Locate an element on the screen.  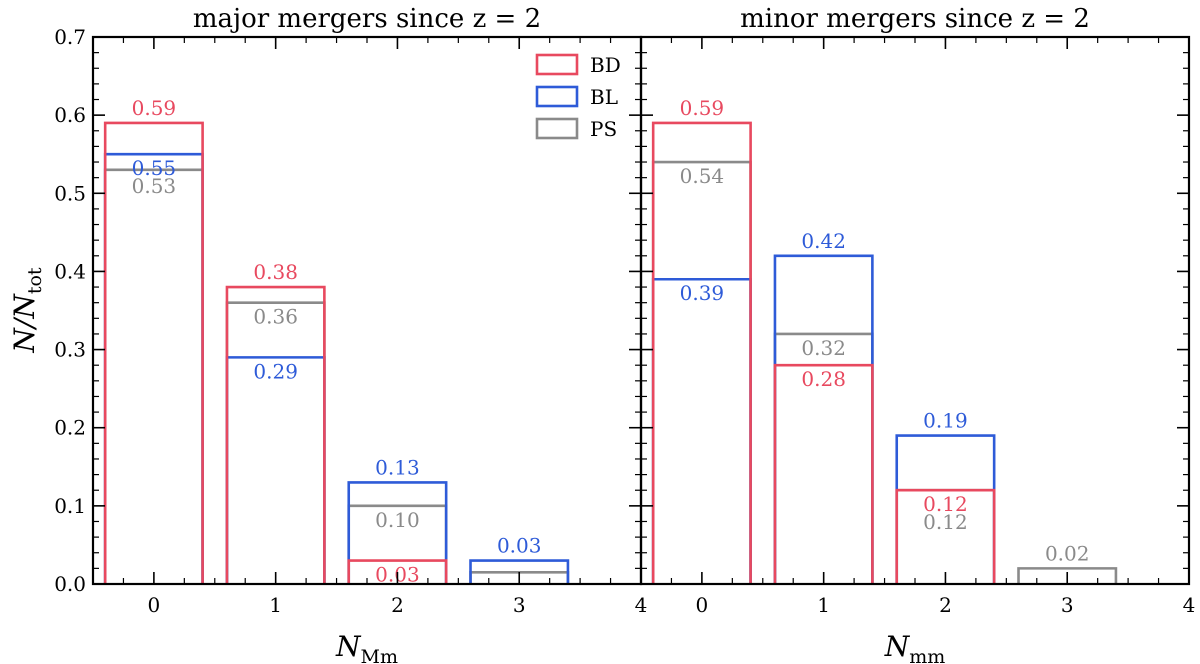
x-axis-label: Nmm is located at coordinates (915, 647).